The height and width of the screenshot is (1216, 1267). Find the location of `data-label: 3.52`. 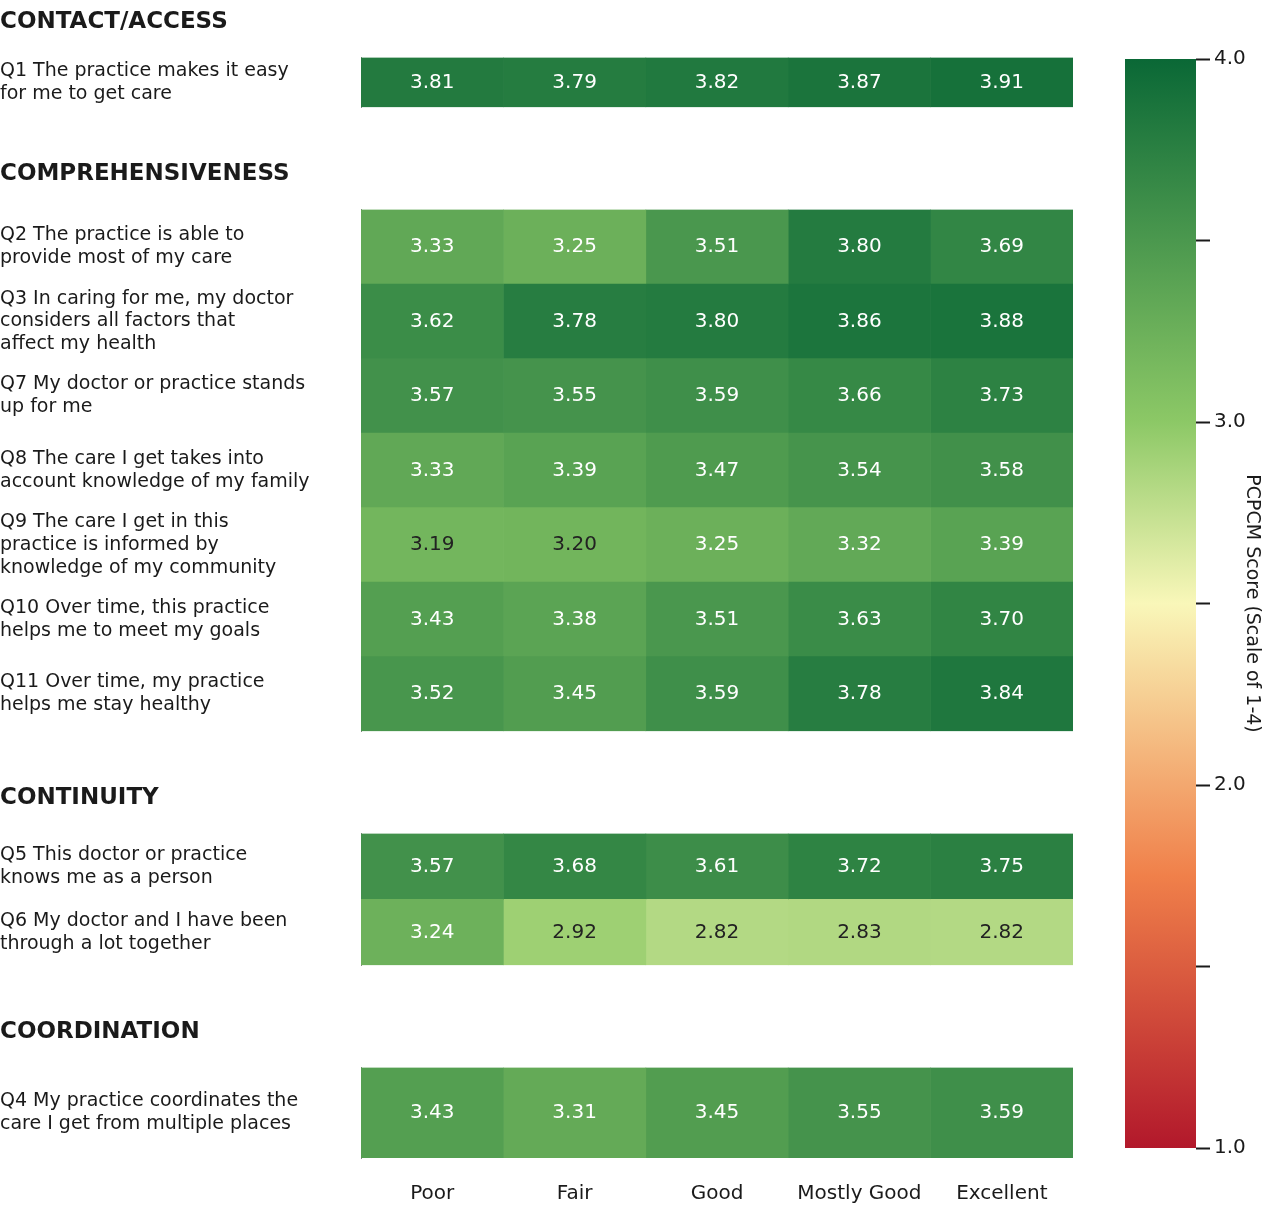

data-label: 3.52 is located at coordinates (432, 692).